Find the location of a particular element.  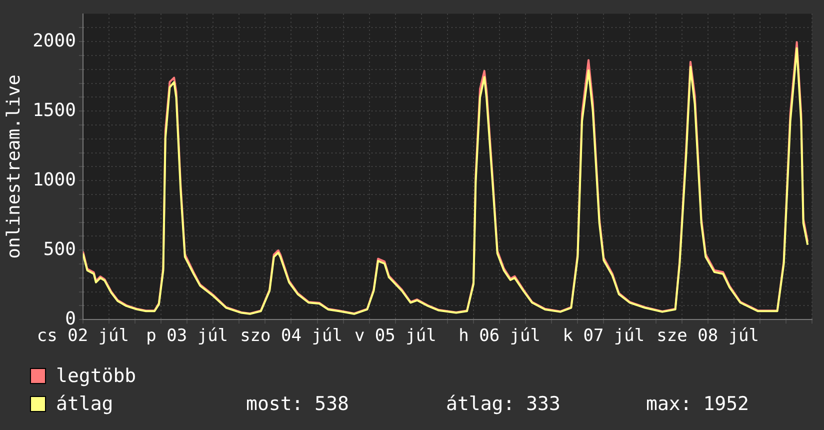

y-tick-label: 500 is located at coordinates (59, 249).